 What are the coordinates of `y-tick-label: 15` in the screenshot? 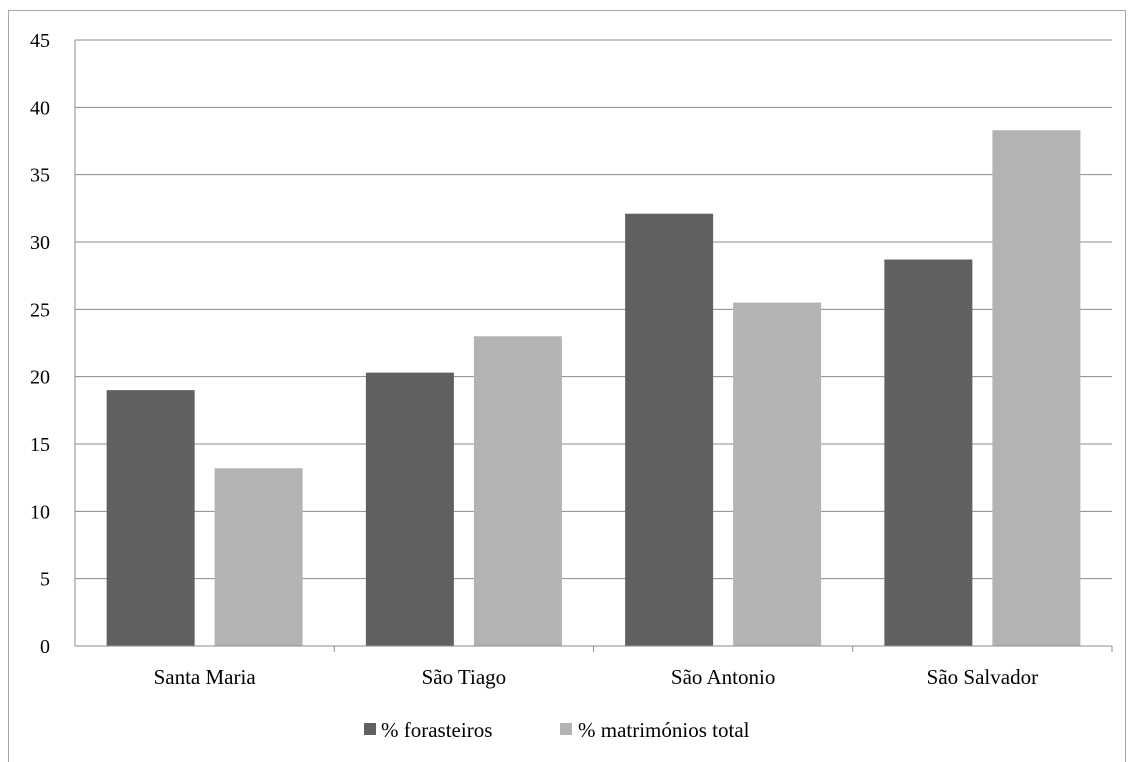 It's located at (40, 445).